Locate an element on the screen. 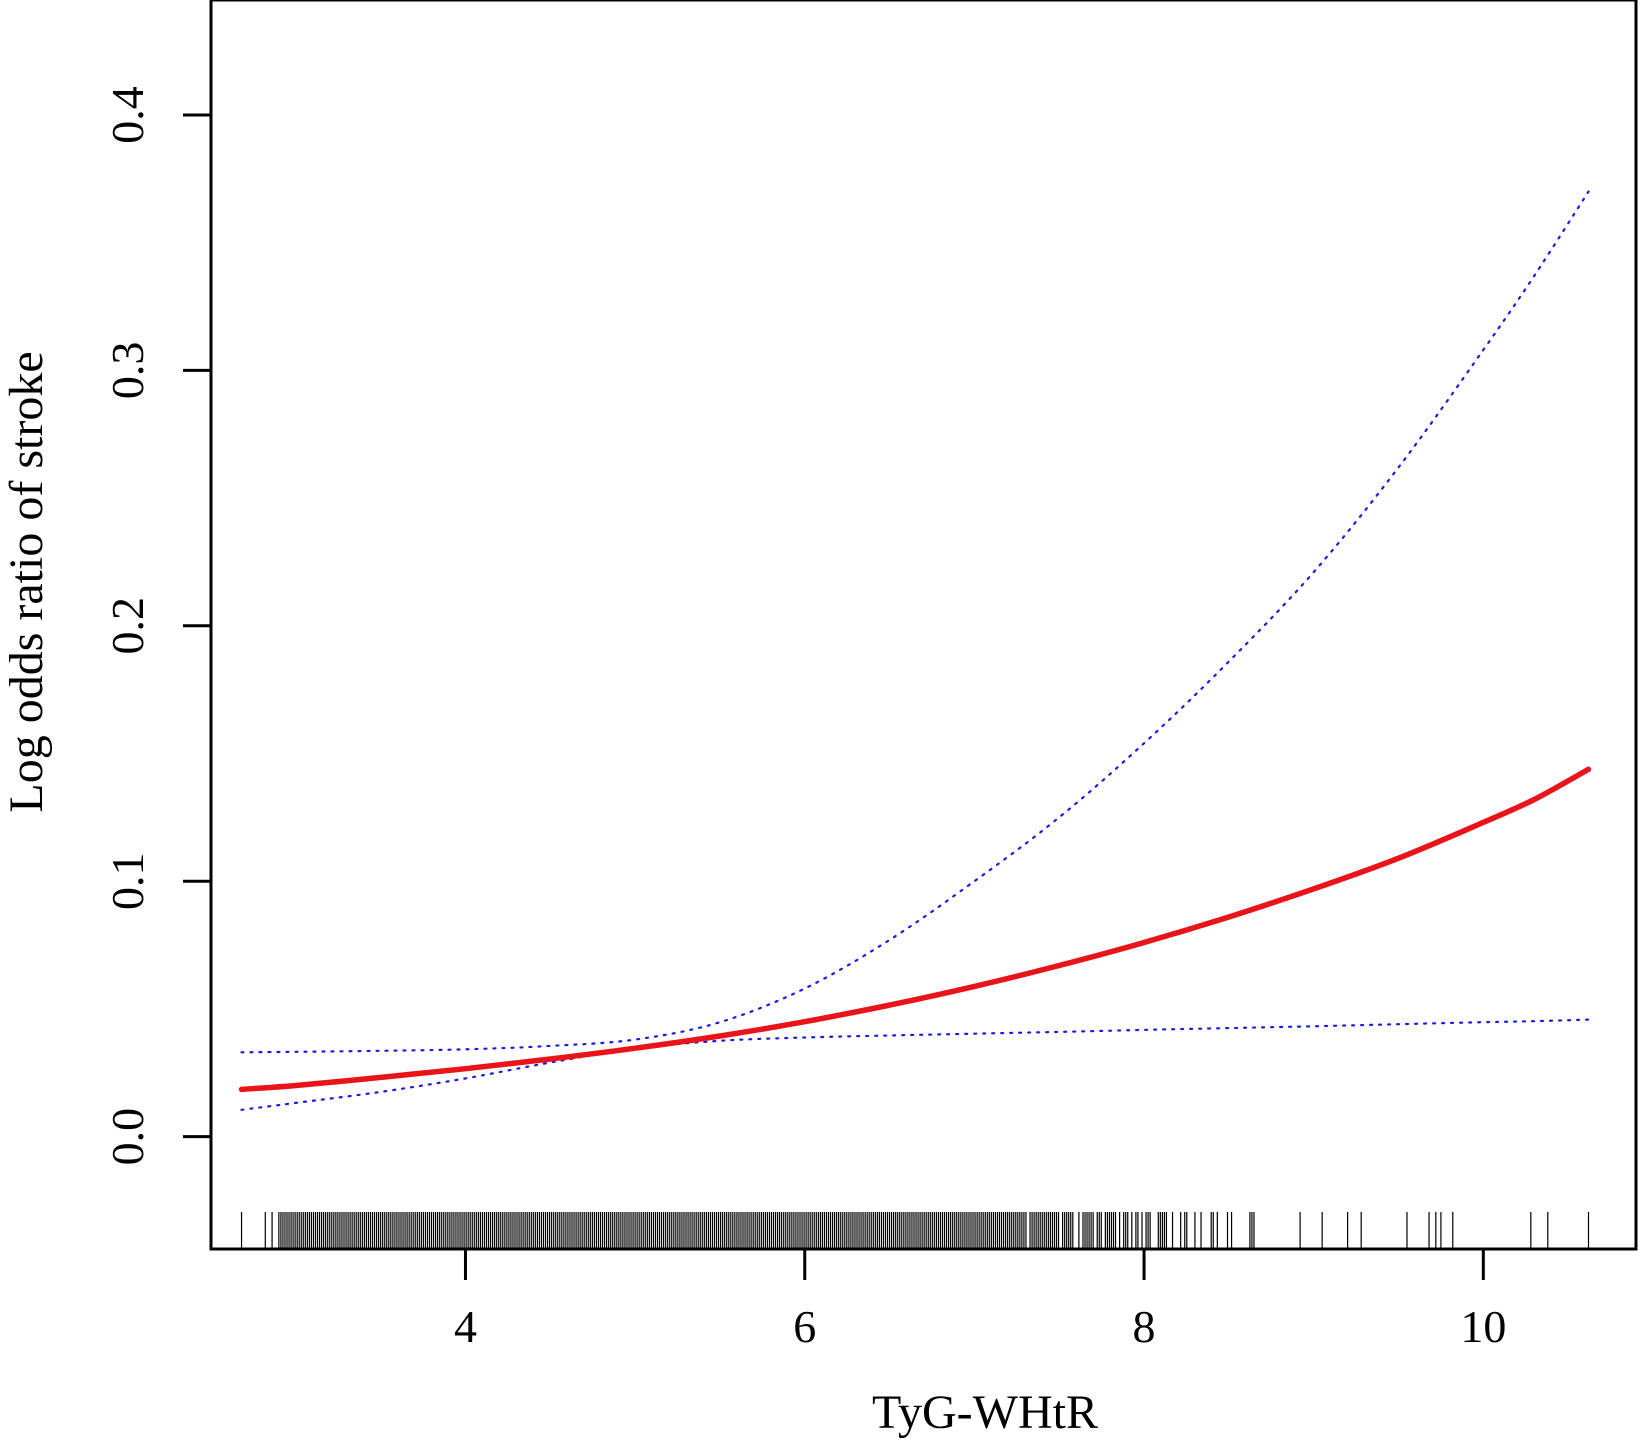 The height and width of the screenshot is (1440, 1641). x-axis: 4 6 8 10 is located at coordinates (980, 1300).